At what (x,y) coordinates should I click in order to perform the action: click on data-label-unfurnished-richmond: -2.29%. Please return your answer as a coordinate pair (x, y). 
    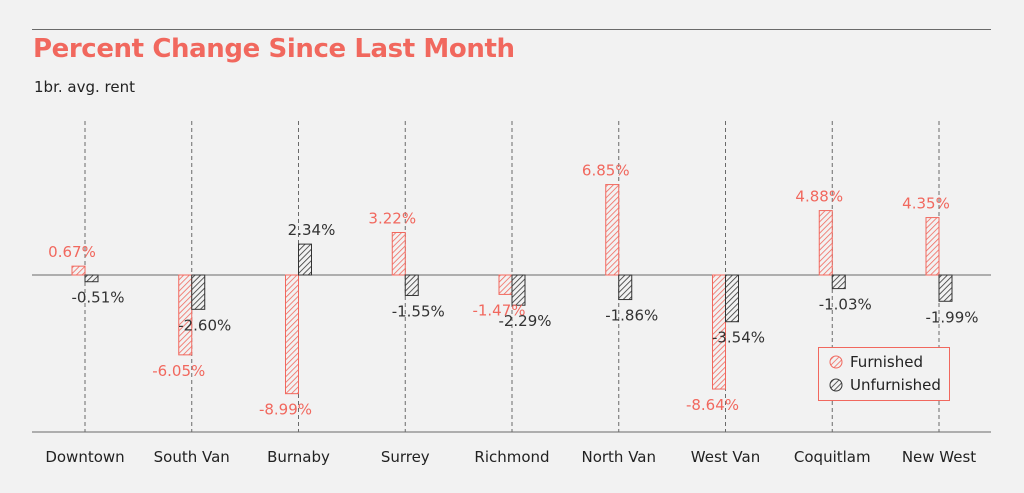
    Looking at the image, I should click on (524, 321).